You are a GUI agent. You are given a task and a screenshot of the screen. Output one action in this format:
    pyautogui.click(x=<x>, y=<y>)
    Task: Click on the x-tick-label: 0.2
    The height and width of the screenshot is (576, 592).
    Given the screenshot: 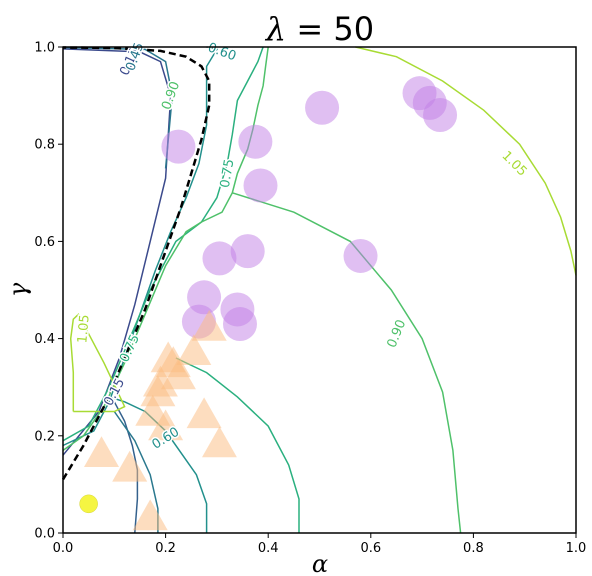 What is the action you would take?
    pyautogui.click(x=165, y=548)
    